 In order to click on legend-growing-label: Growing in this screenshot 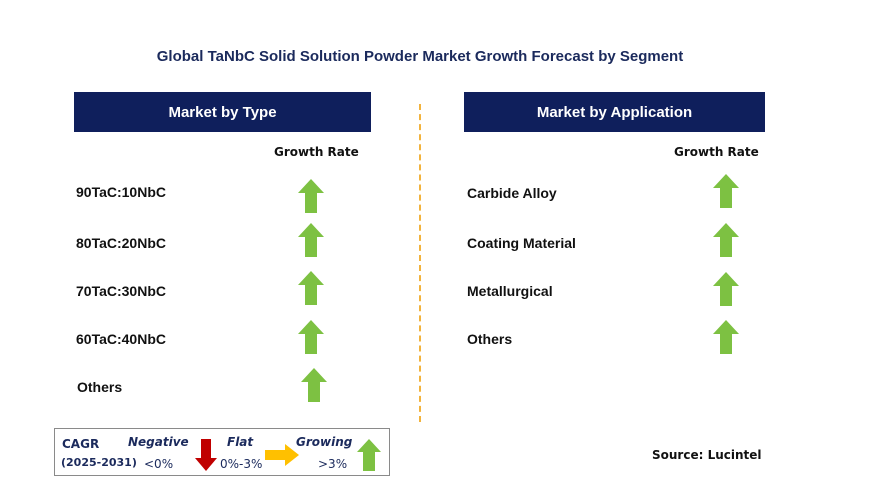, I will do `click(324, 442)`.